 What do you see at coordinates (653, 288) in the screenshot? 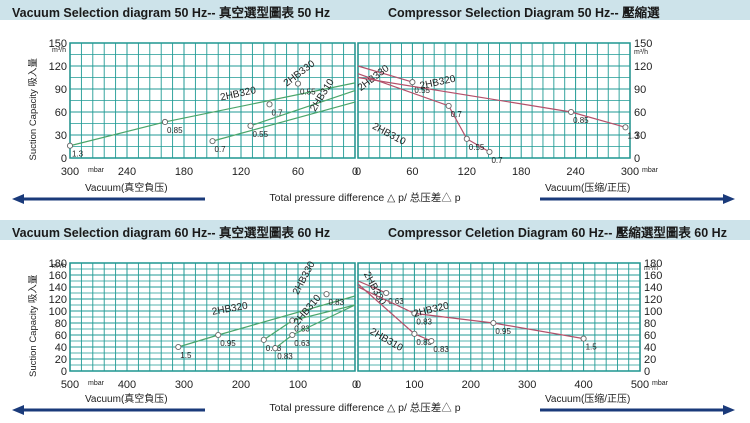
I see `y-tick-label-right: 140` at bounding box center [653, 288].